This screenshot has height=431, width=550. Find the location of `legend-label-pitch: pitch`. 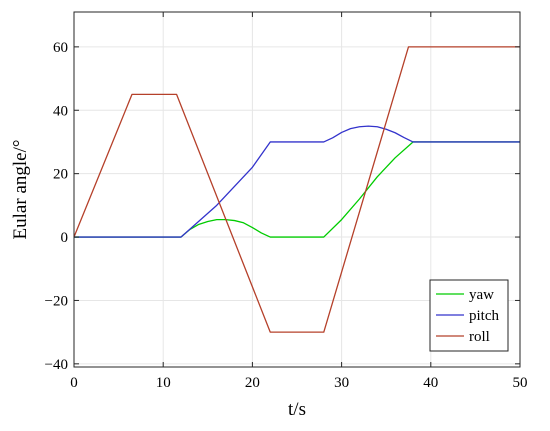

legend-label-pitch: pitch is located at coordinates (484, 316).